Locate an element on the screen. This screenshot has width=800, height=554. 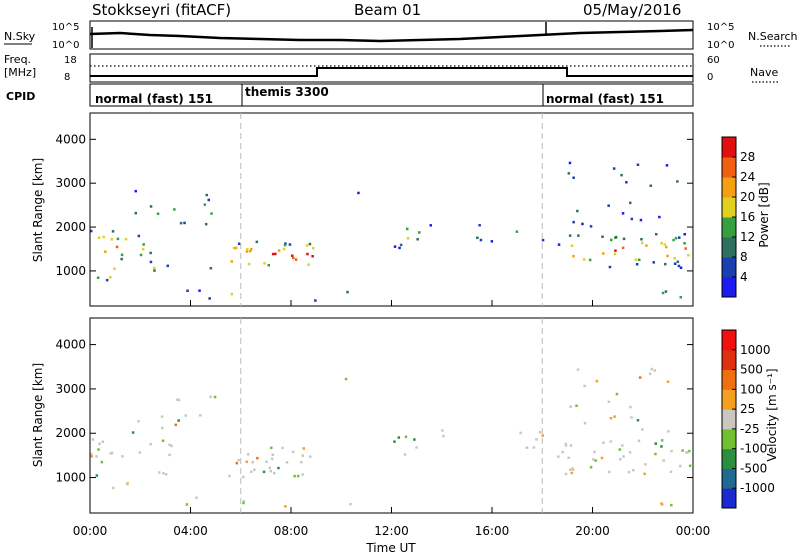
date-title: 05/May/2016 is located at coordinates (632, 10).